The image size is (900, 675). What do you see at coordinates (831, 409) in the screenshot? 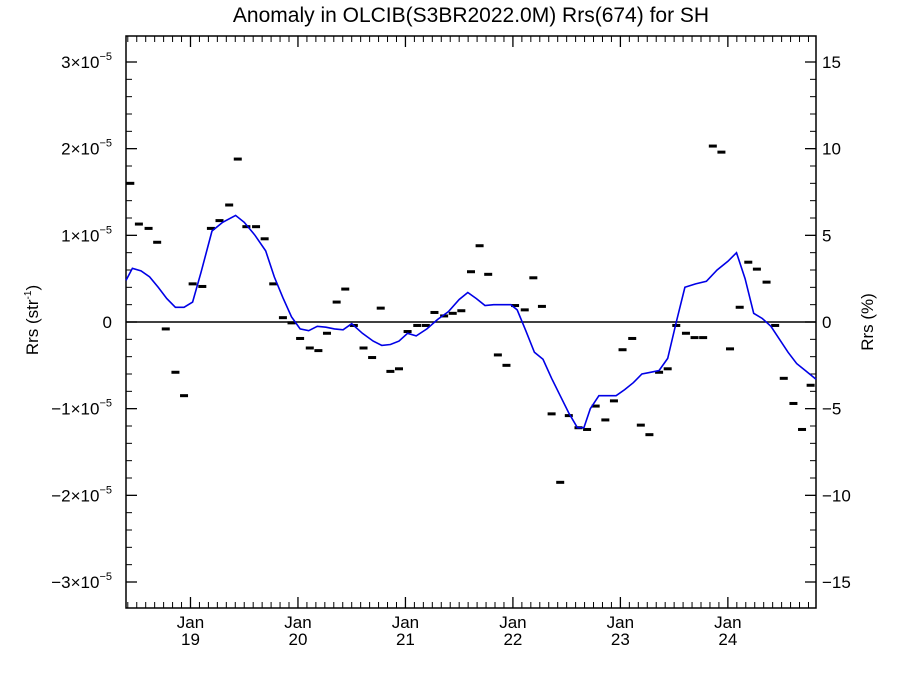
I see `right-tick-label: −5` at bounding box center [831, 409].